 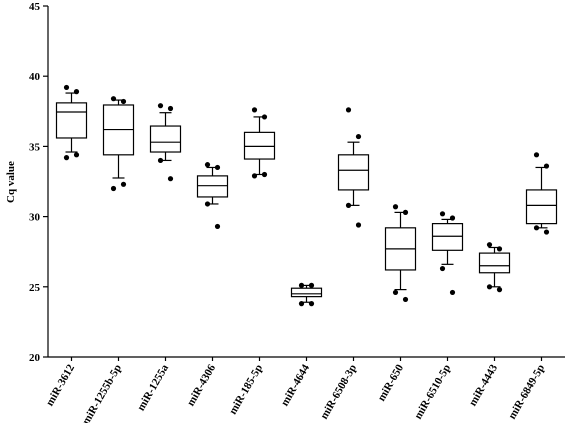 I want to click on x-tick-label: miR-185-5p, so click(x=246, y=390).